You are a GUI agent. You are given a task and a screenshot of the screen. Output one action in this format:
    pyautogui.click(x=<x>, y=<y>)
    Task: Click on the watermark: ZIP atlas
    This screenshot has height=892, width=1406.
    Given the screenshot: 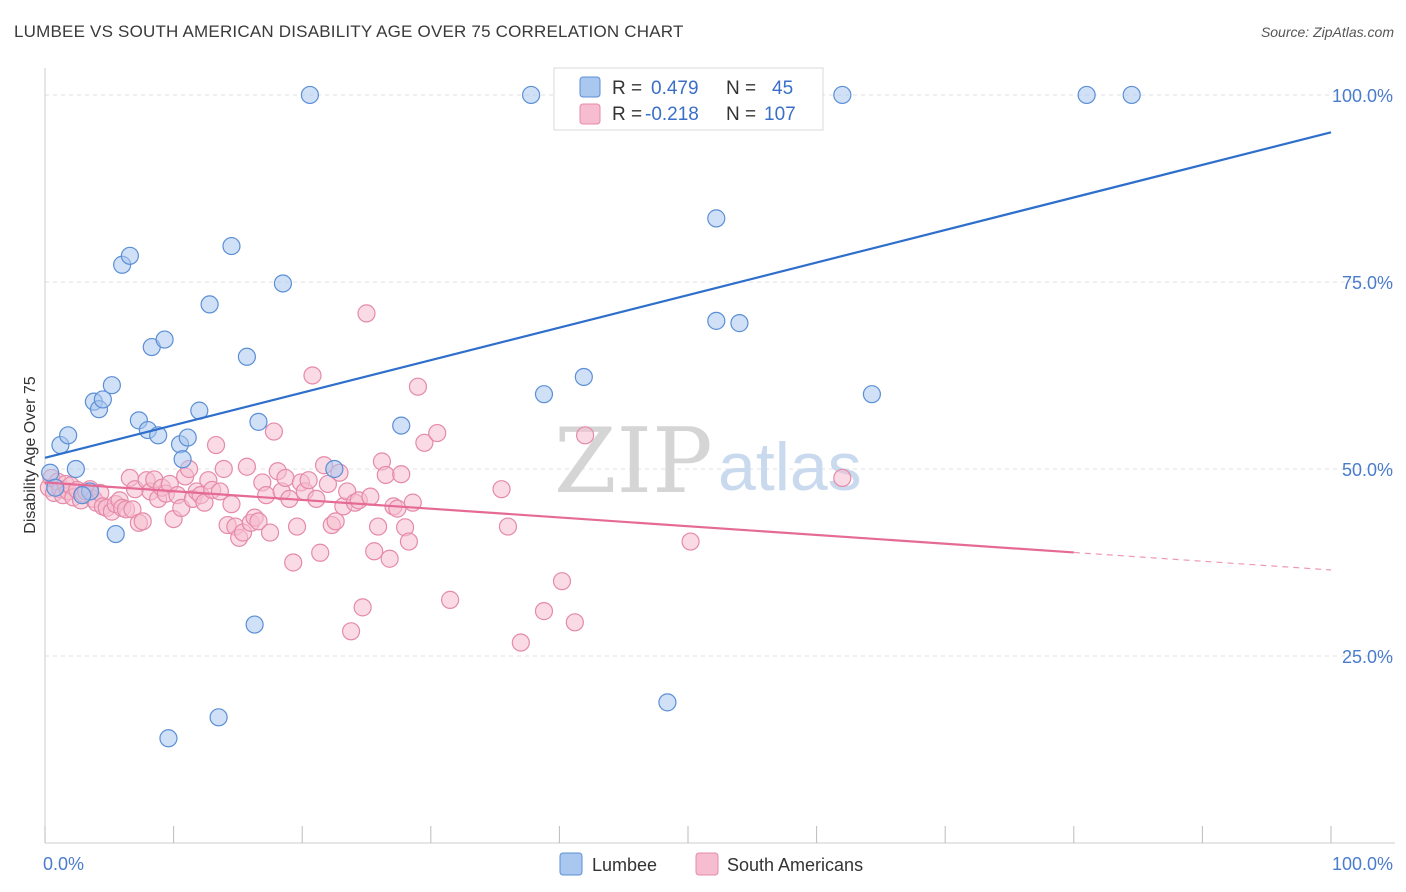 What is the action you would take?
    pyautogui.click(x=708, y=461)
    